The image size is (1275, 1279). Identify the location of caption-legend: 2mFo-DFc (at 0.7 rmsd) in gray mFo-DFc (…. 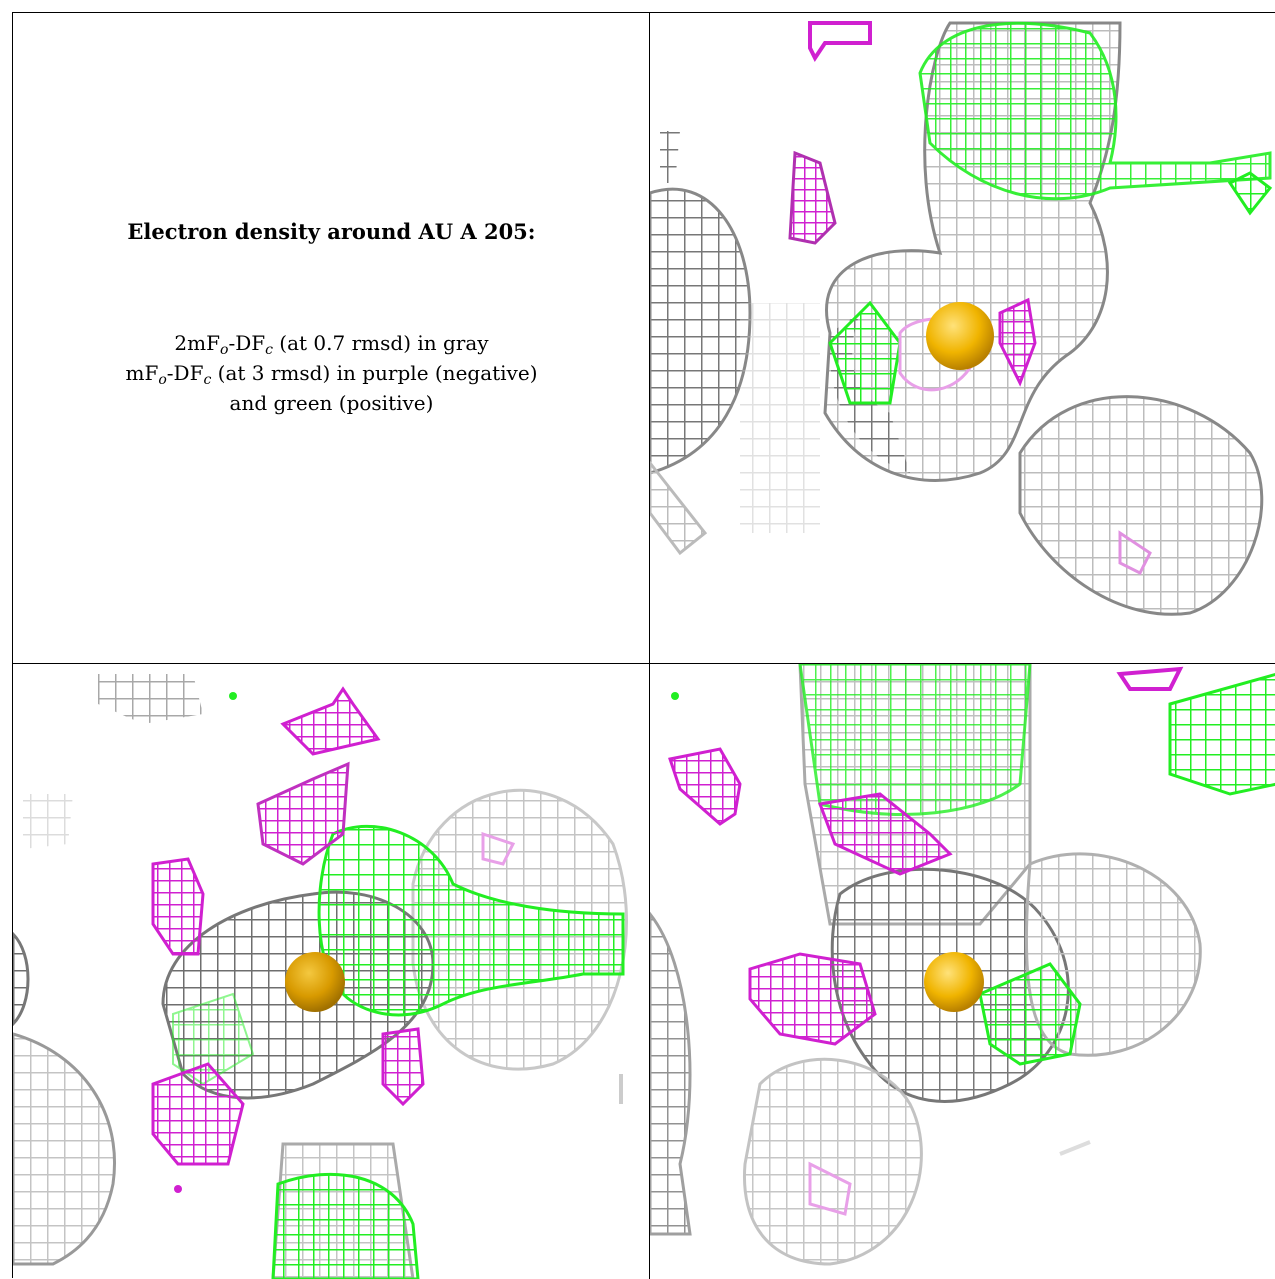
(331, 373).